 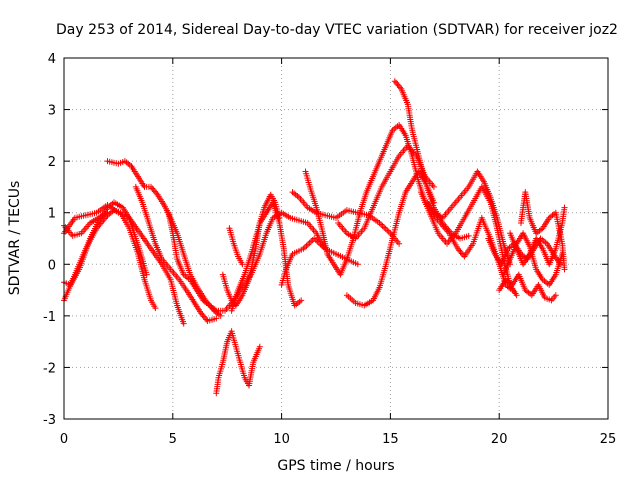 What do you see at coordinates (49, 420) in the screenshot?
I see `y-tick-label: -3` at bounding box center [49, 420].